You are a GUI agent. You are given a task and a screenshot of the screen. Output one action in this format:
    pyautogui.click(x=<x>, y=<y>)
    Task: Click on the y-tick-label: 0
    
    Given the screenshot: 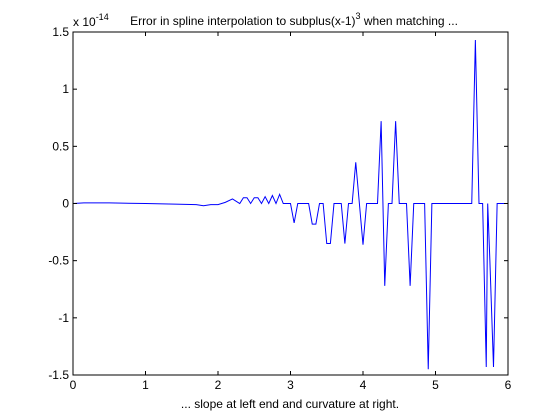 What is the action you would take?
    pyautogui.click(x=65, y=204)
    